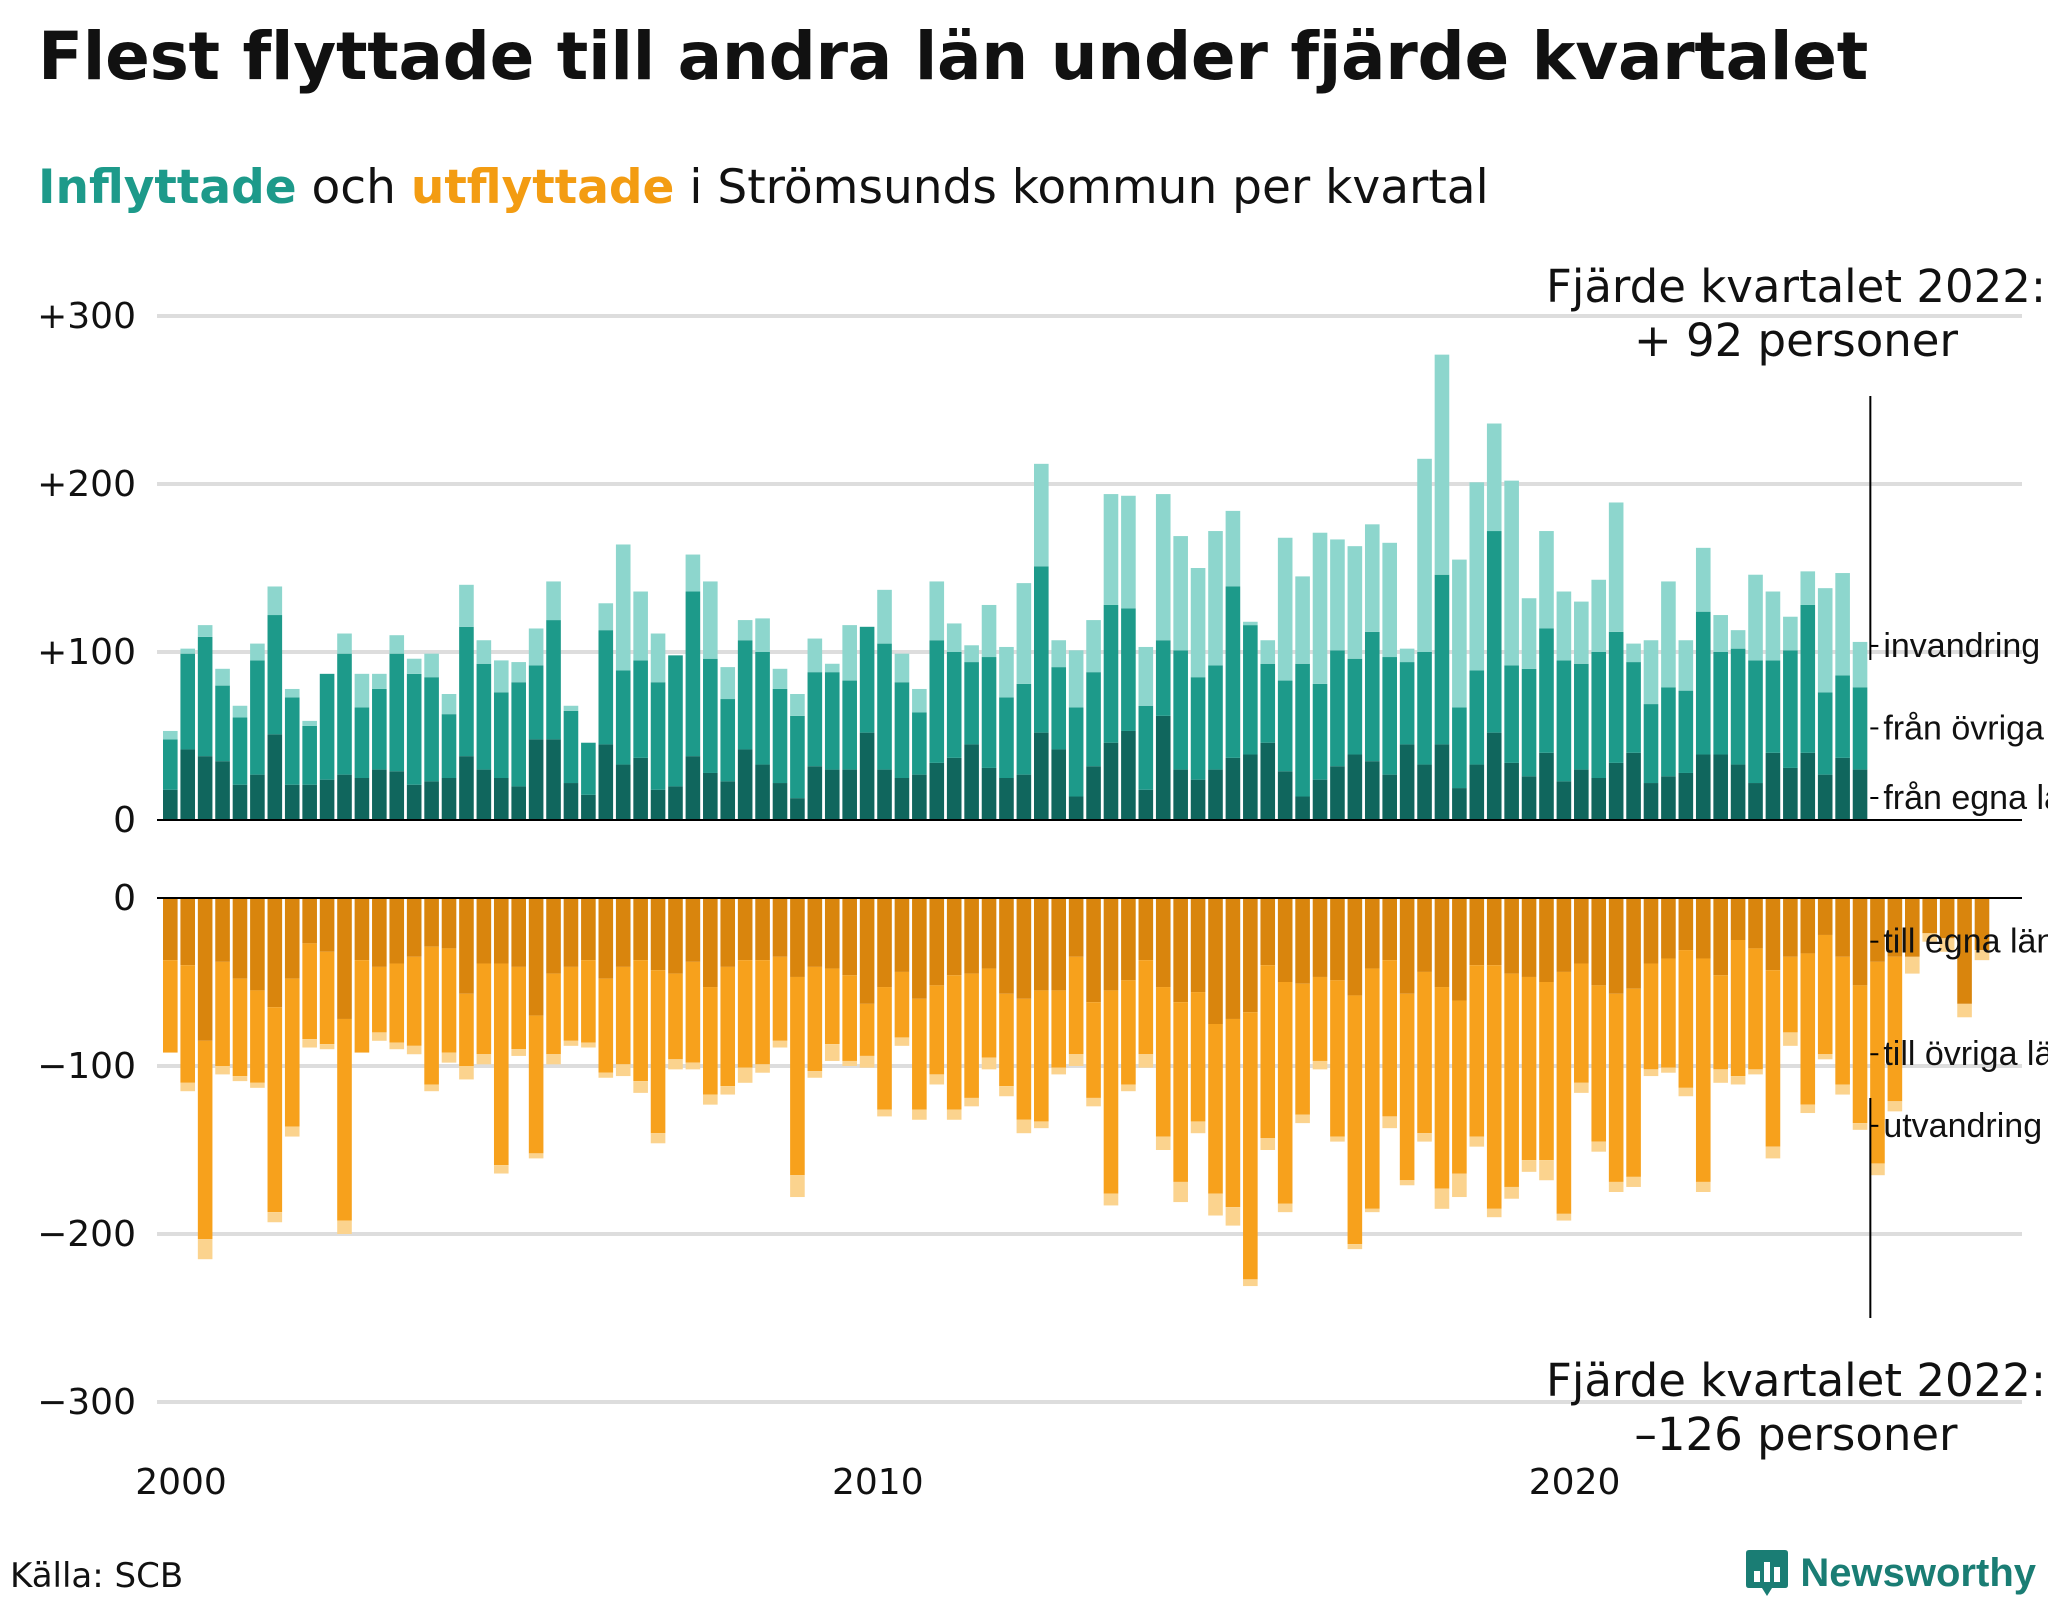  Describe the element at coordinates (97, 1576) in the screenshot. I see `source-note: Källa: SCB` at that location.